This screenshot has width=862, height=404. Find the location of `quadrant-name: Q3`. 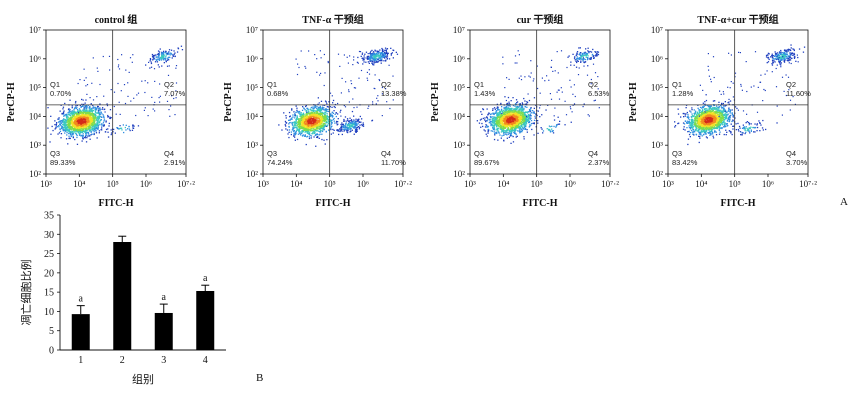

quadrant-name: Q3 is located at coordinates (55, 153).